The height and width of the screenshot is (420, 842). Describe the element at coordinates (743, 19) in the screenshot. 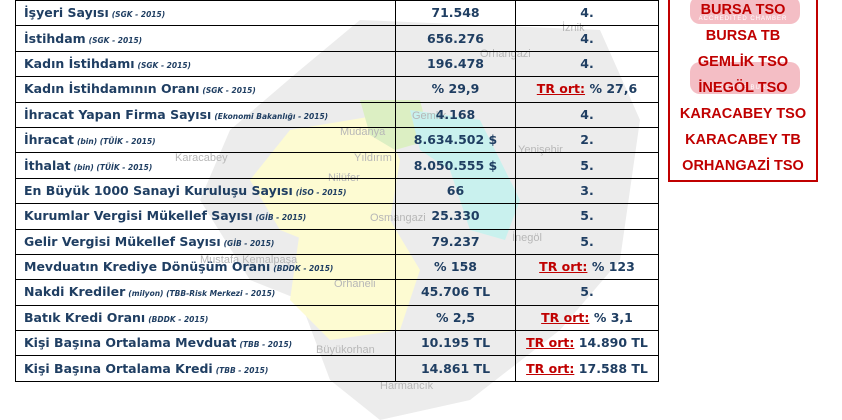

I see `logo-caption: ACCREDITED CHAMBER` at that location.